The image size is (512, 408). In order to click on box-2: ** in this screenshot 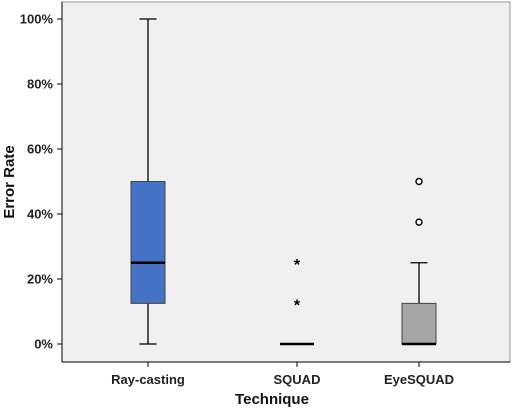, I will do `click(297, 301)`.